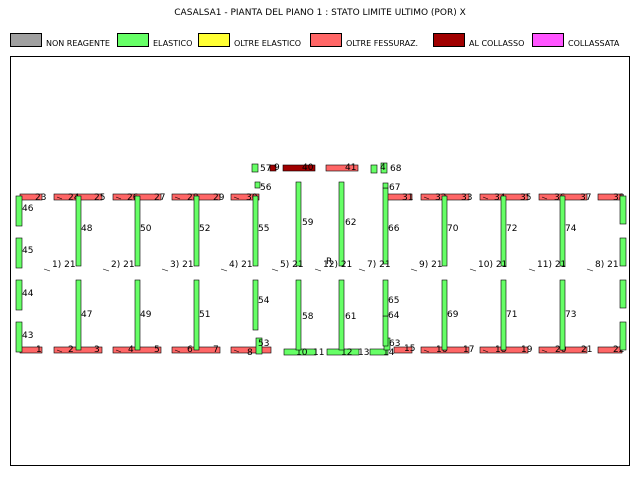 The width and height of the screenshot is (640, 480). What do you see at coordinates (131, 350) in the screenshot?
I see `wall-label: 4` at bounding box center [131, 350].